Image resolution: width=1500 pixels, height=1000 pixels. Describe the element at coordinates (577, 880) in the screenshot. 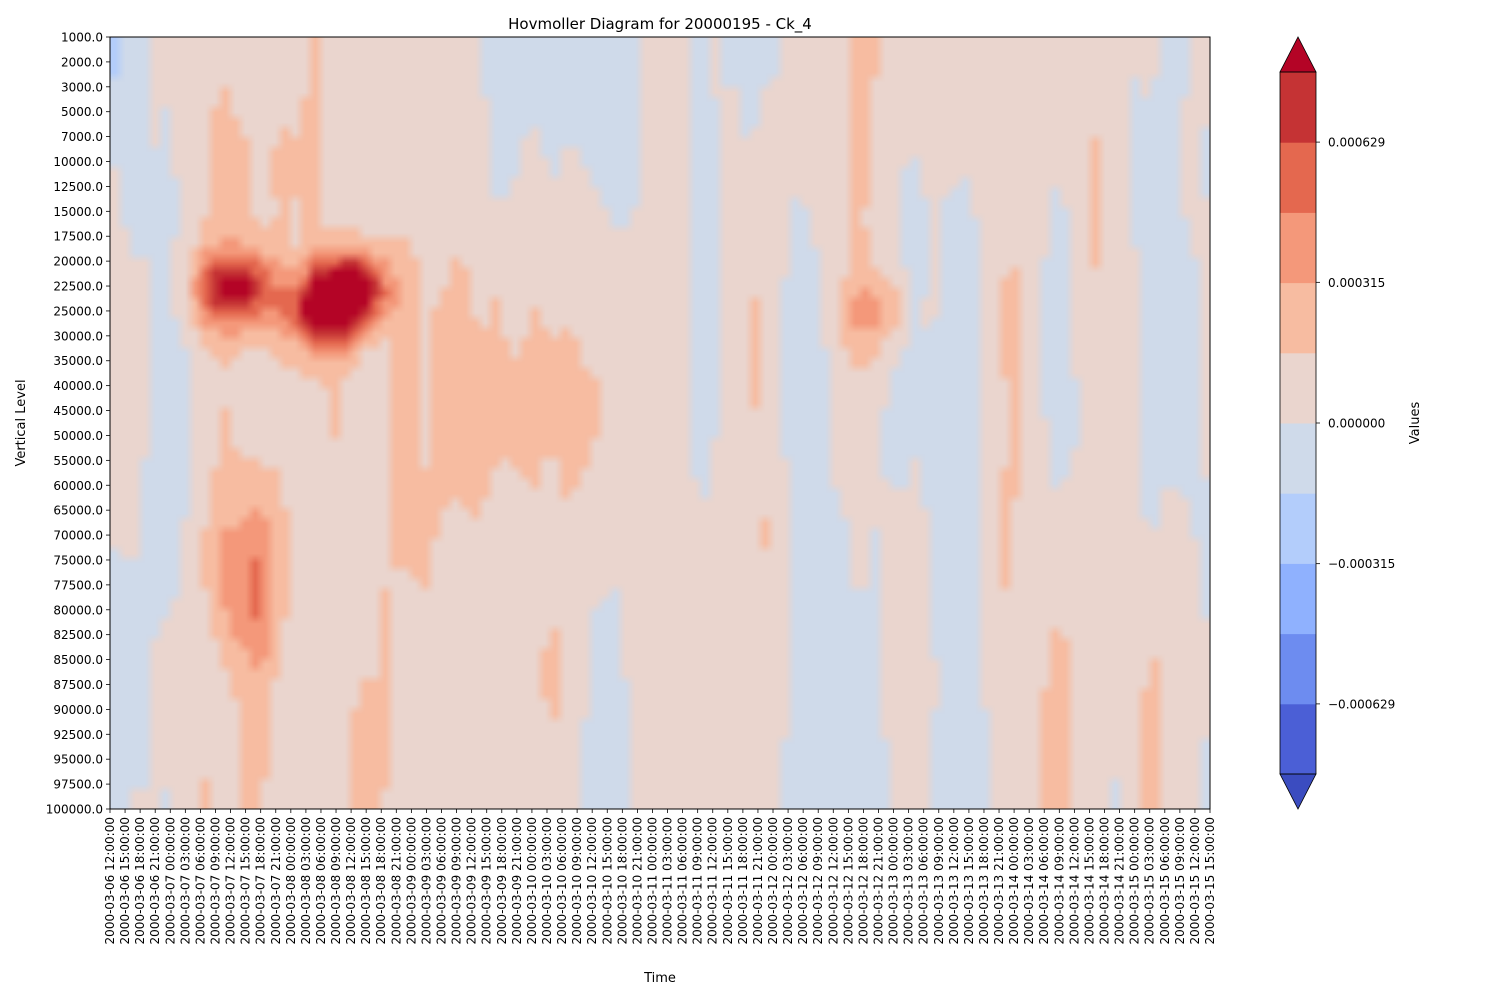

I see `x-tick-label: 2000-03-10 09:00:00` at that location.